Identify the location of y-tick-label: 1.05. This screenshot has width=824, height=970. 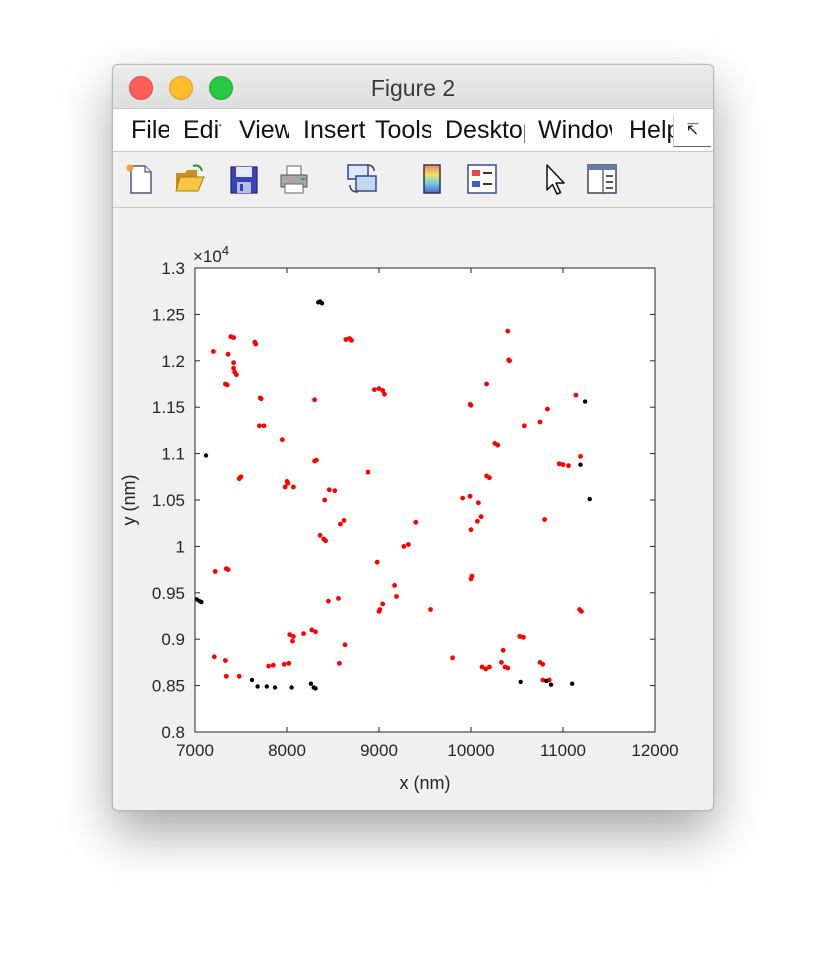
(168, 500).